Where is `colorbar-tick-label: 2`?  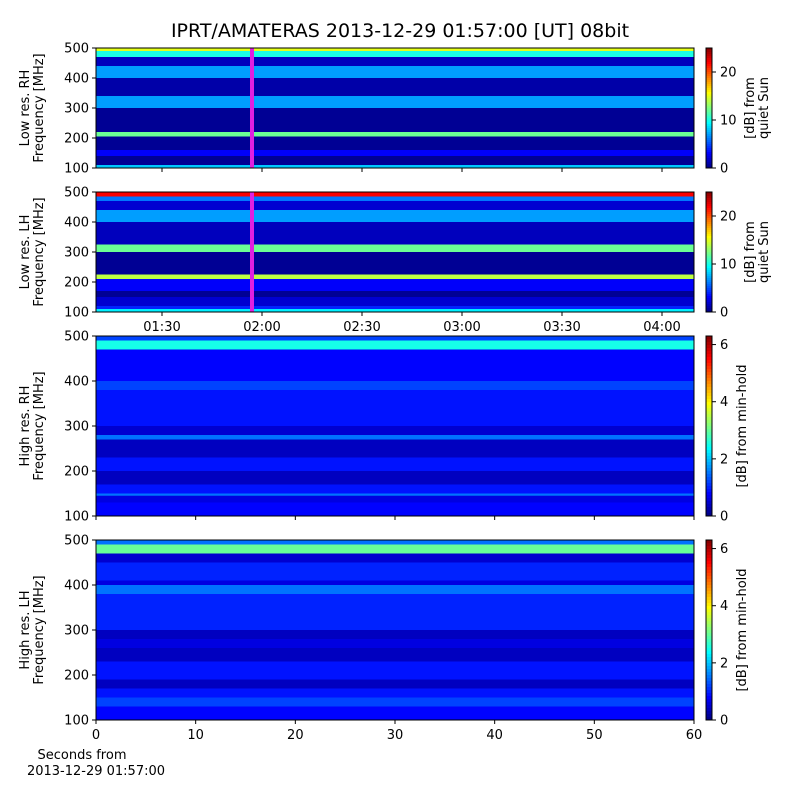 colorbar-tick-label: 2 is located at coordinates (724, 663).